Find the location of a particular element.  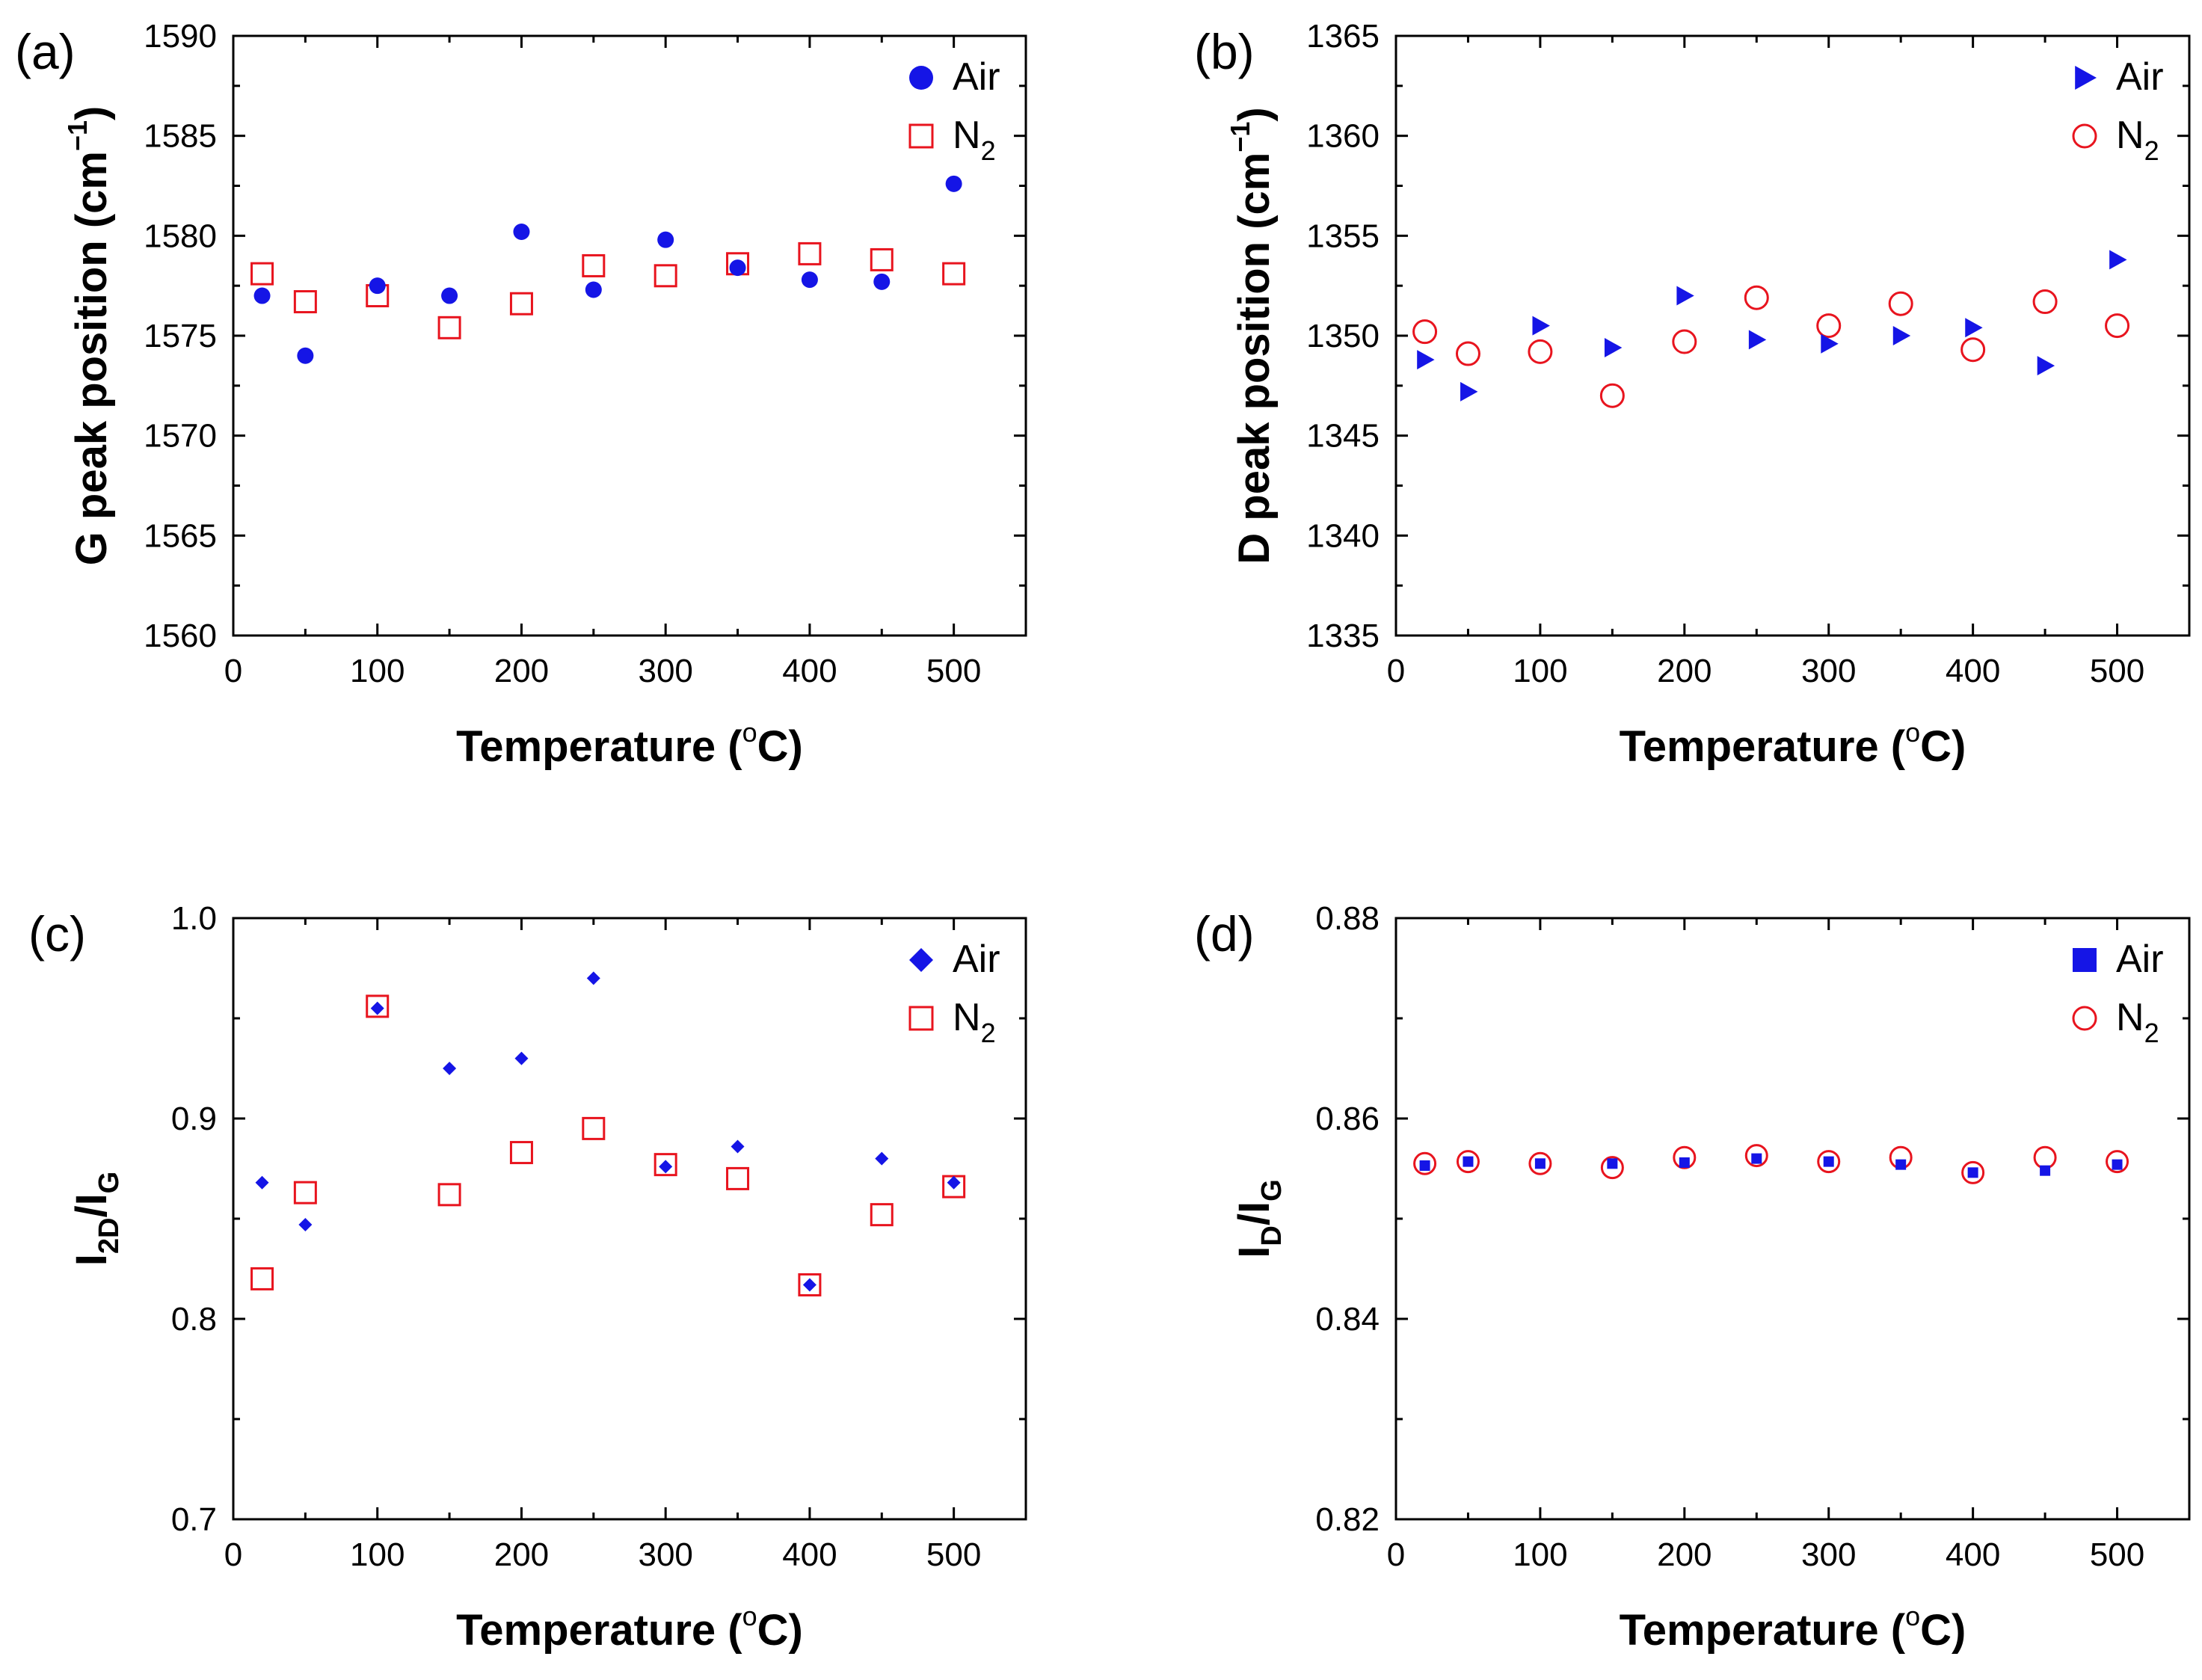

y-tick-label: 1350 is located at coordinates (1343, 336).